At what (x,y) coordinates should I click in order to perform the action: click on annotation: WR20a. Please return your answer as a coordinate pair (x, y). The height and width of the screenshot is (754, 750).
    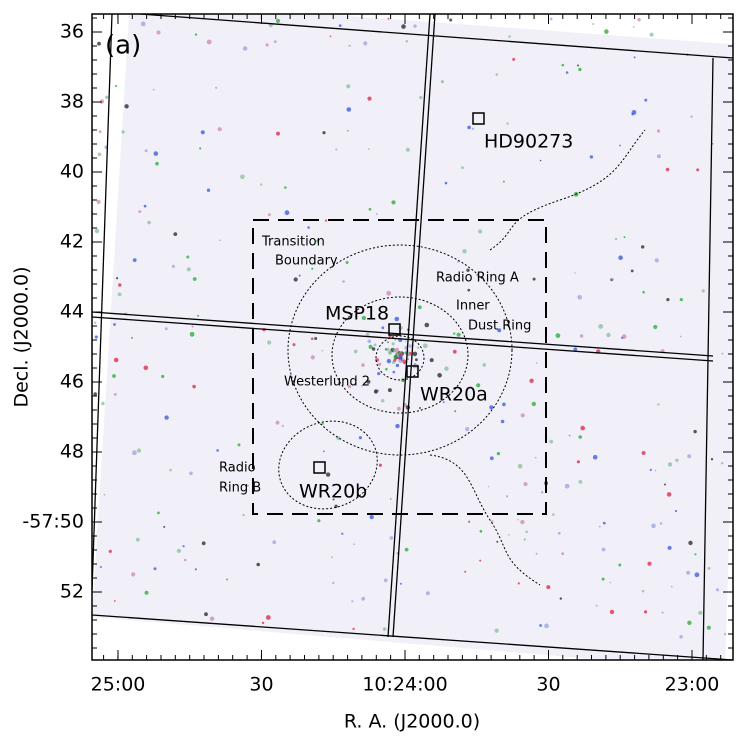
    Looking at the image, I should click on (454, 395).